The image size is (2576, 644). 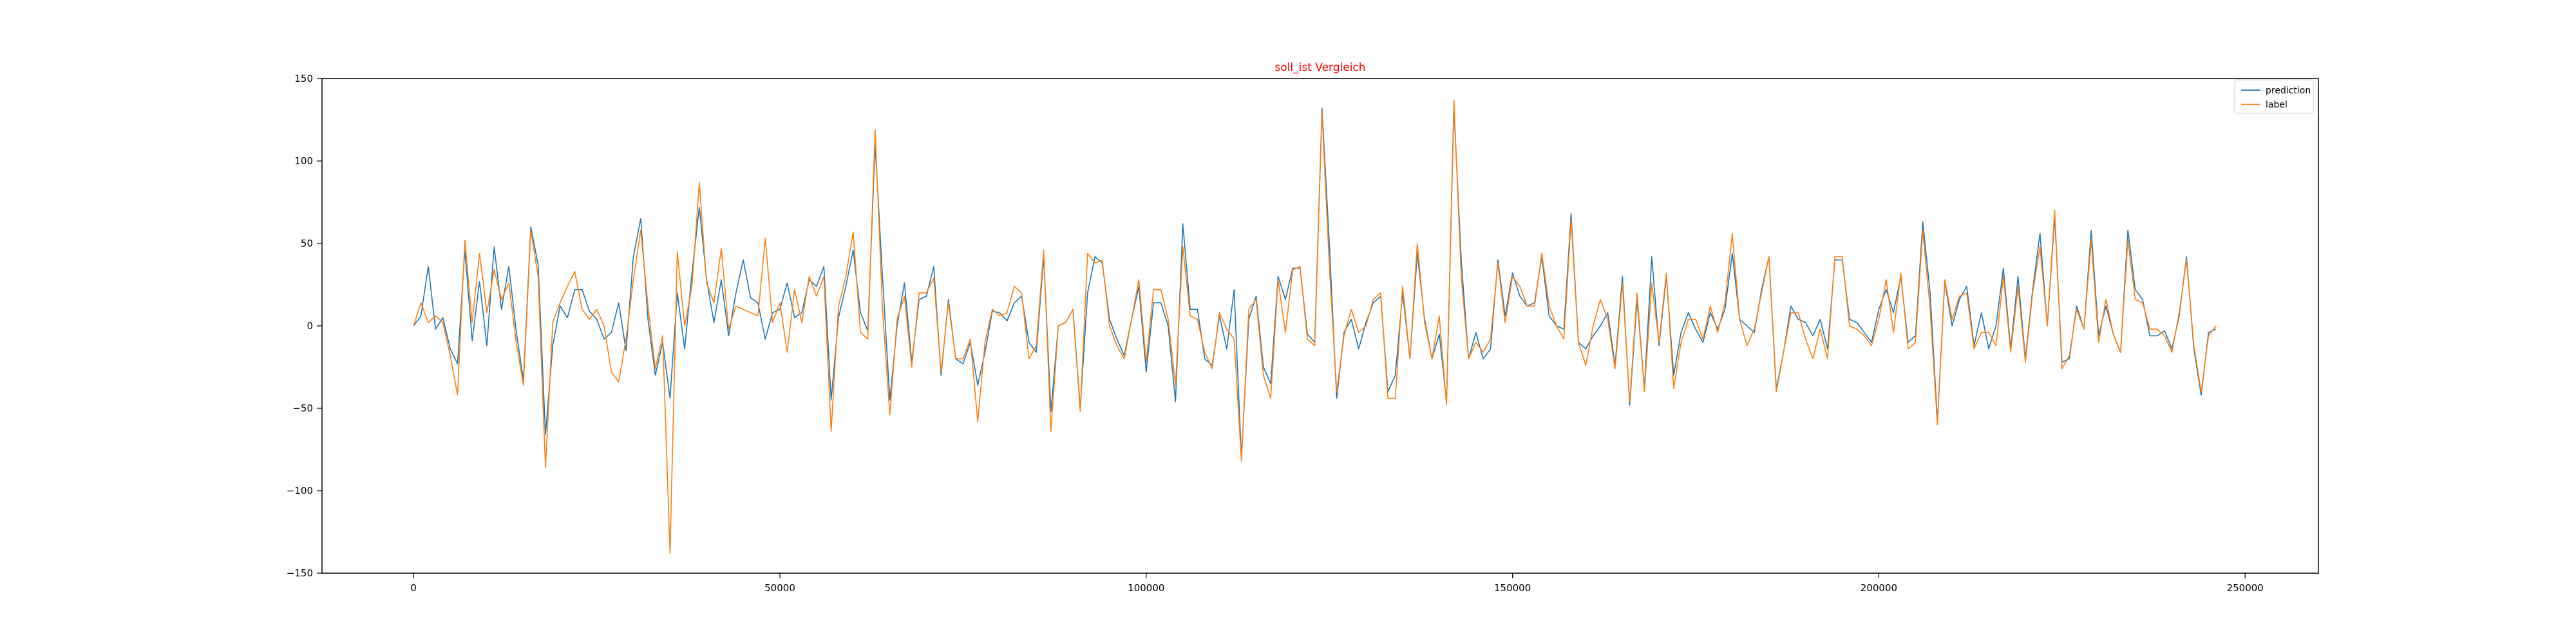 I want to click on x-tick-label: 250000, so click(x=2245, y=588).